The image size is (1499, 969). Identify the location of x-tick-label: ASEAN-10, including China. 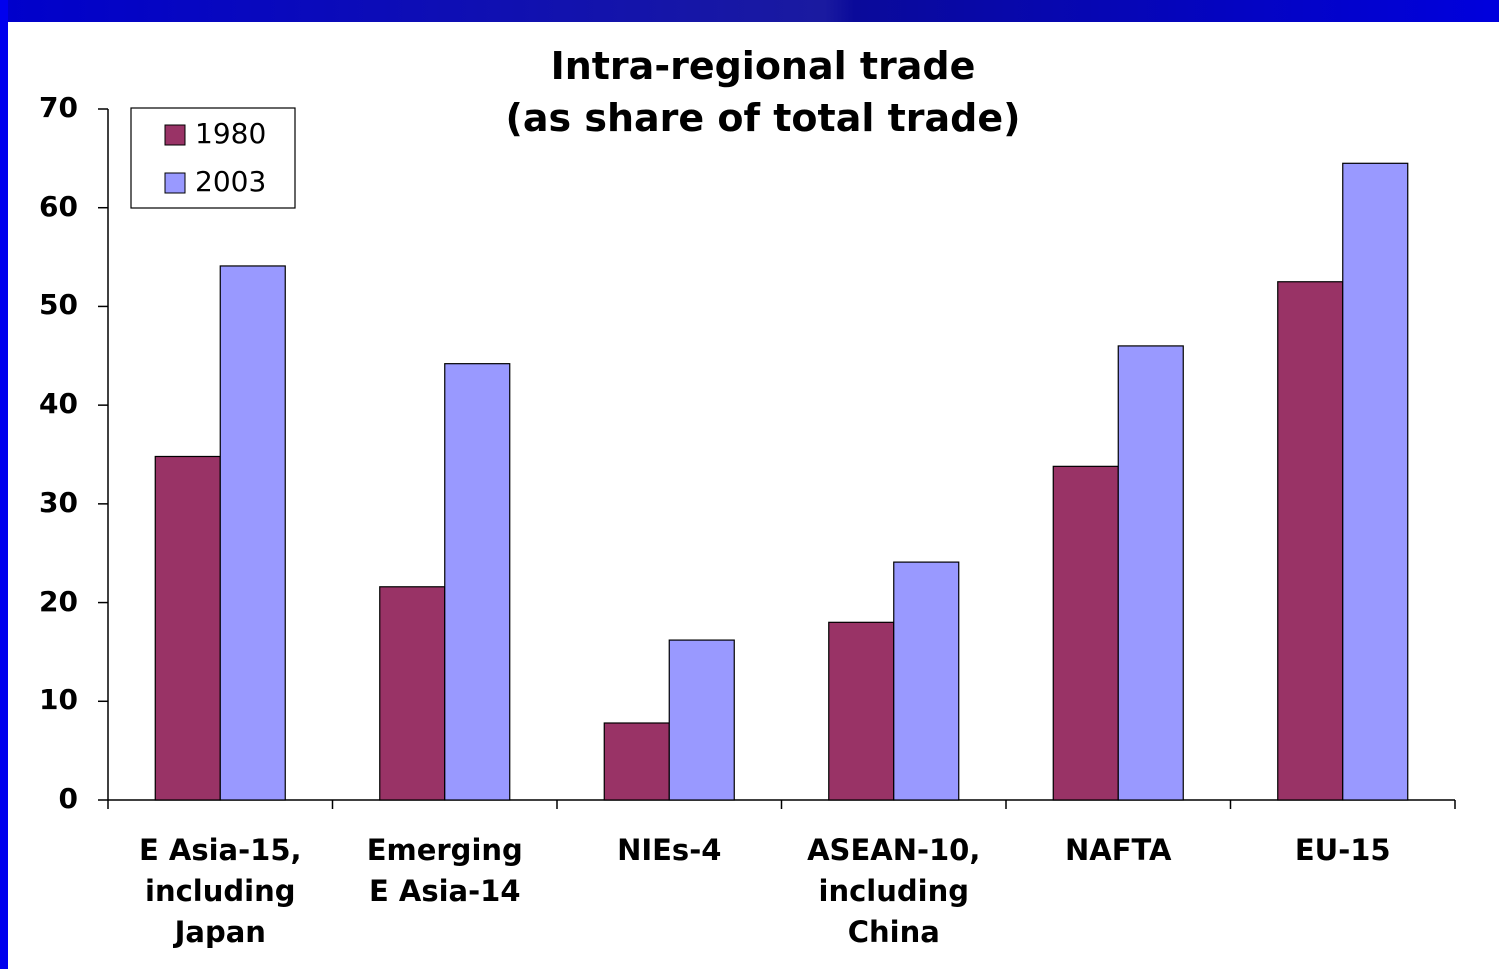
(894, 891).